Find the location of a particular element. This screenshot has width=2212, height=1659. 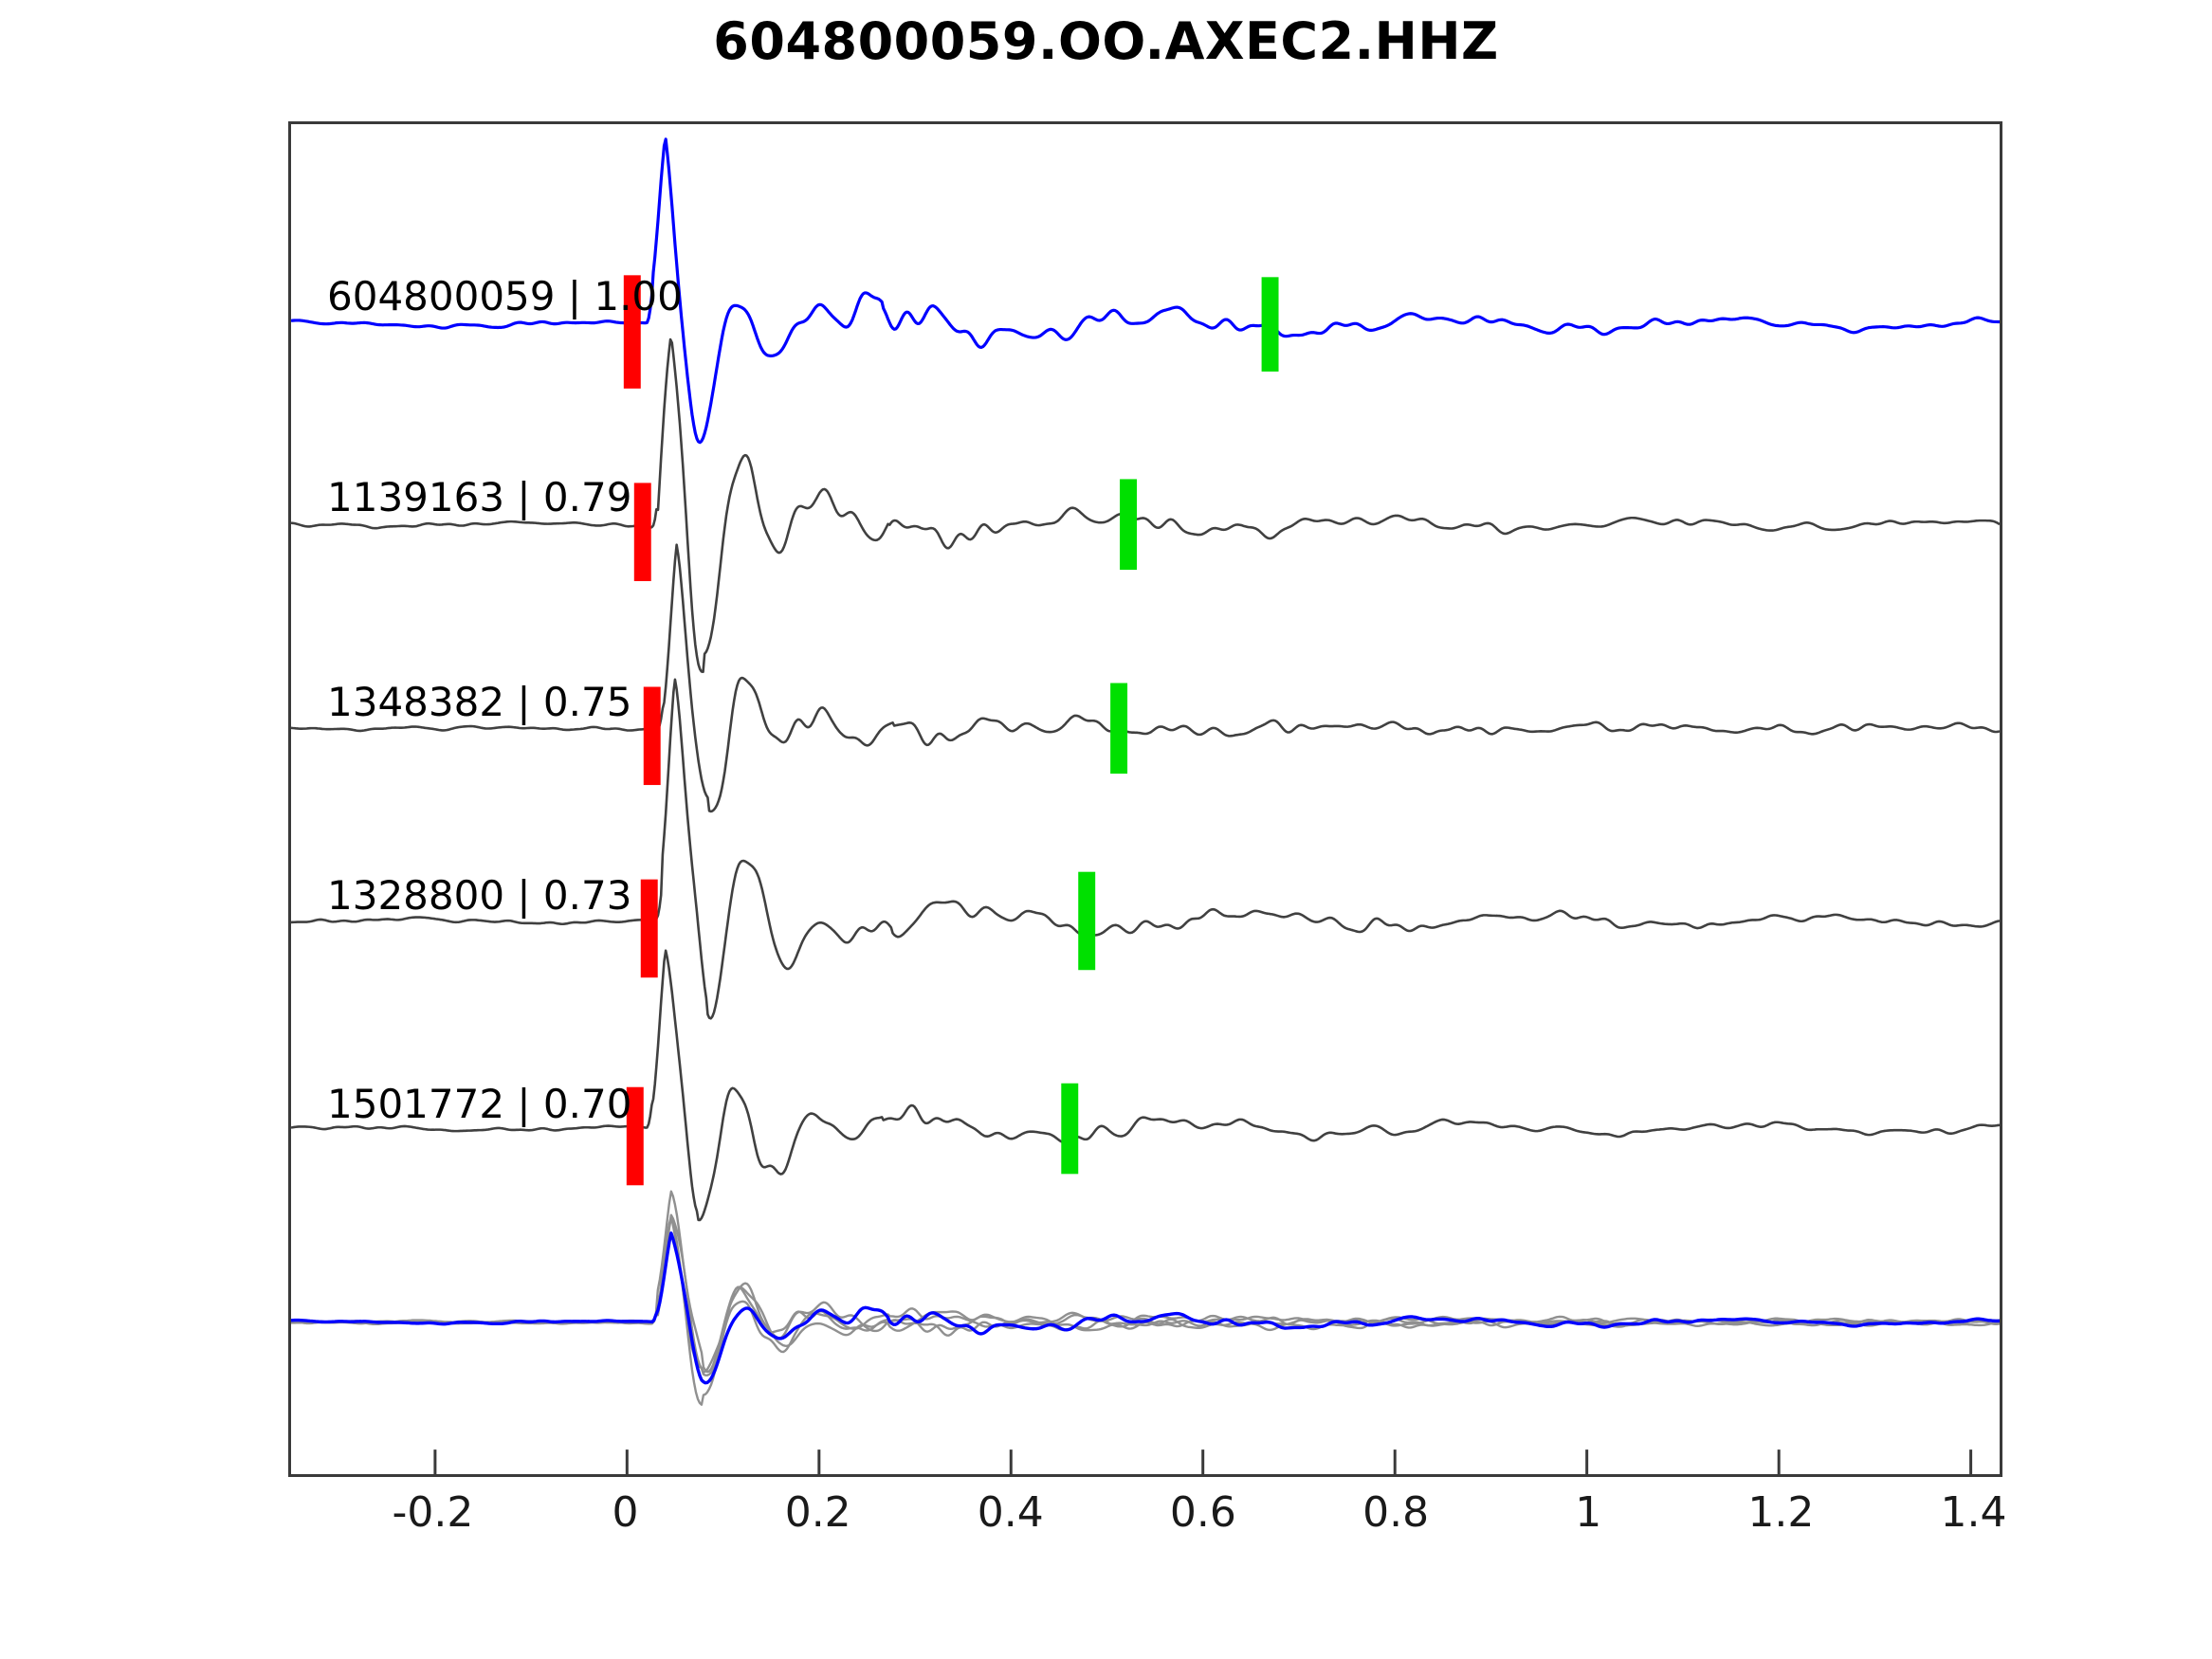

x-tick-label: 1.2 is located at coordinates (1781, 1512).